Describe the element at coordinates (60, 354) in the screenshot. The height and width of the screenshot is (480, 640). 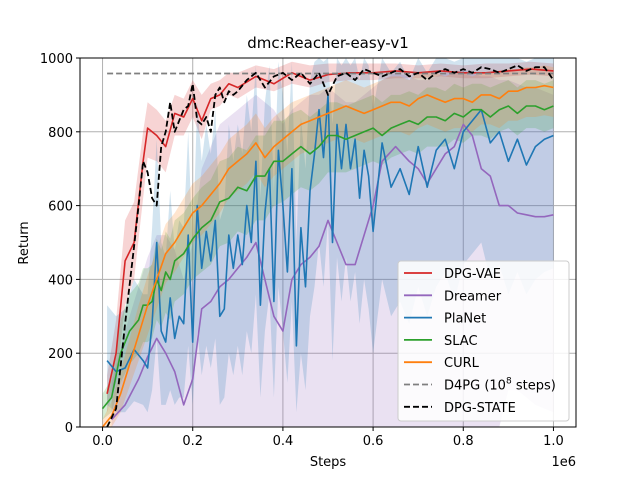
I see `y-tick-label: 200` at that location.